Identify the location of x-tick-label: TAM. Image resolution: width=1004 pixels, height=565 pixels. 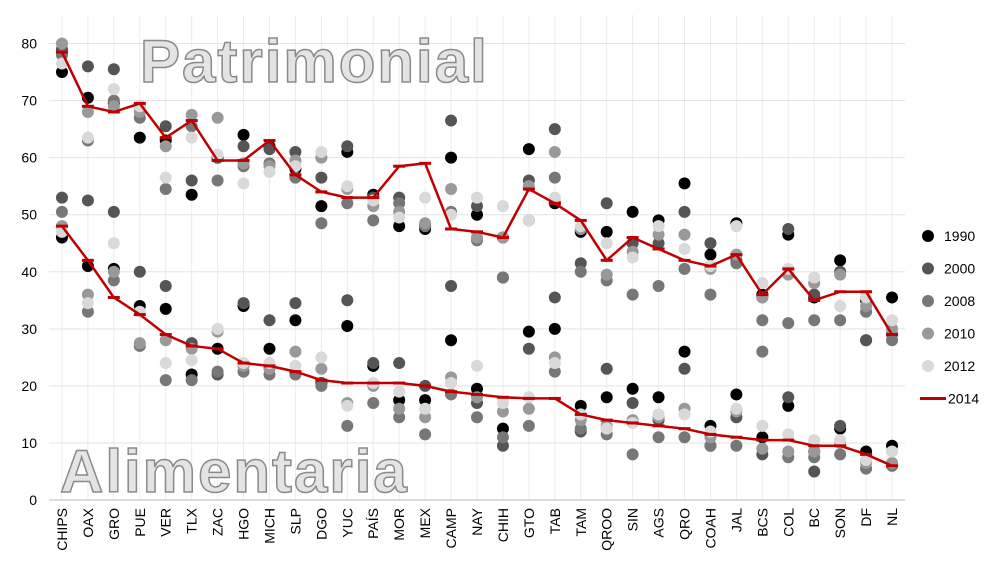
(581, 522).